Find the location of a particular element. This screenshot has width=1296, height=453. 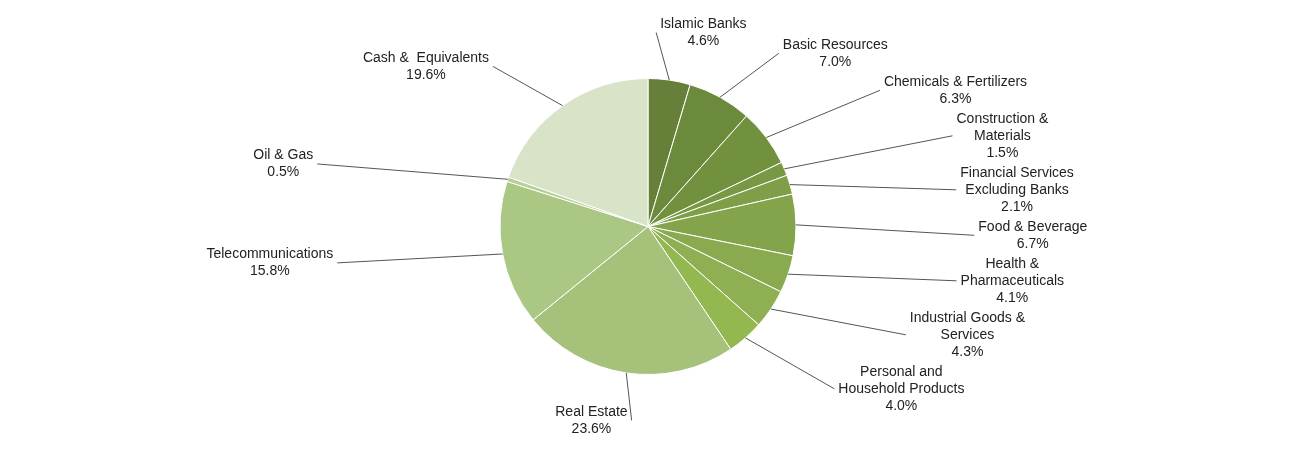

data-label: 15.8% is located at coordinates (270, 270).